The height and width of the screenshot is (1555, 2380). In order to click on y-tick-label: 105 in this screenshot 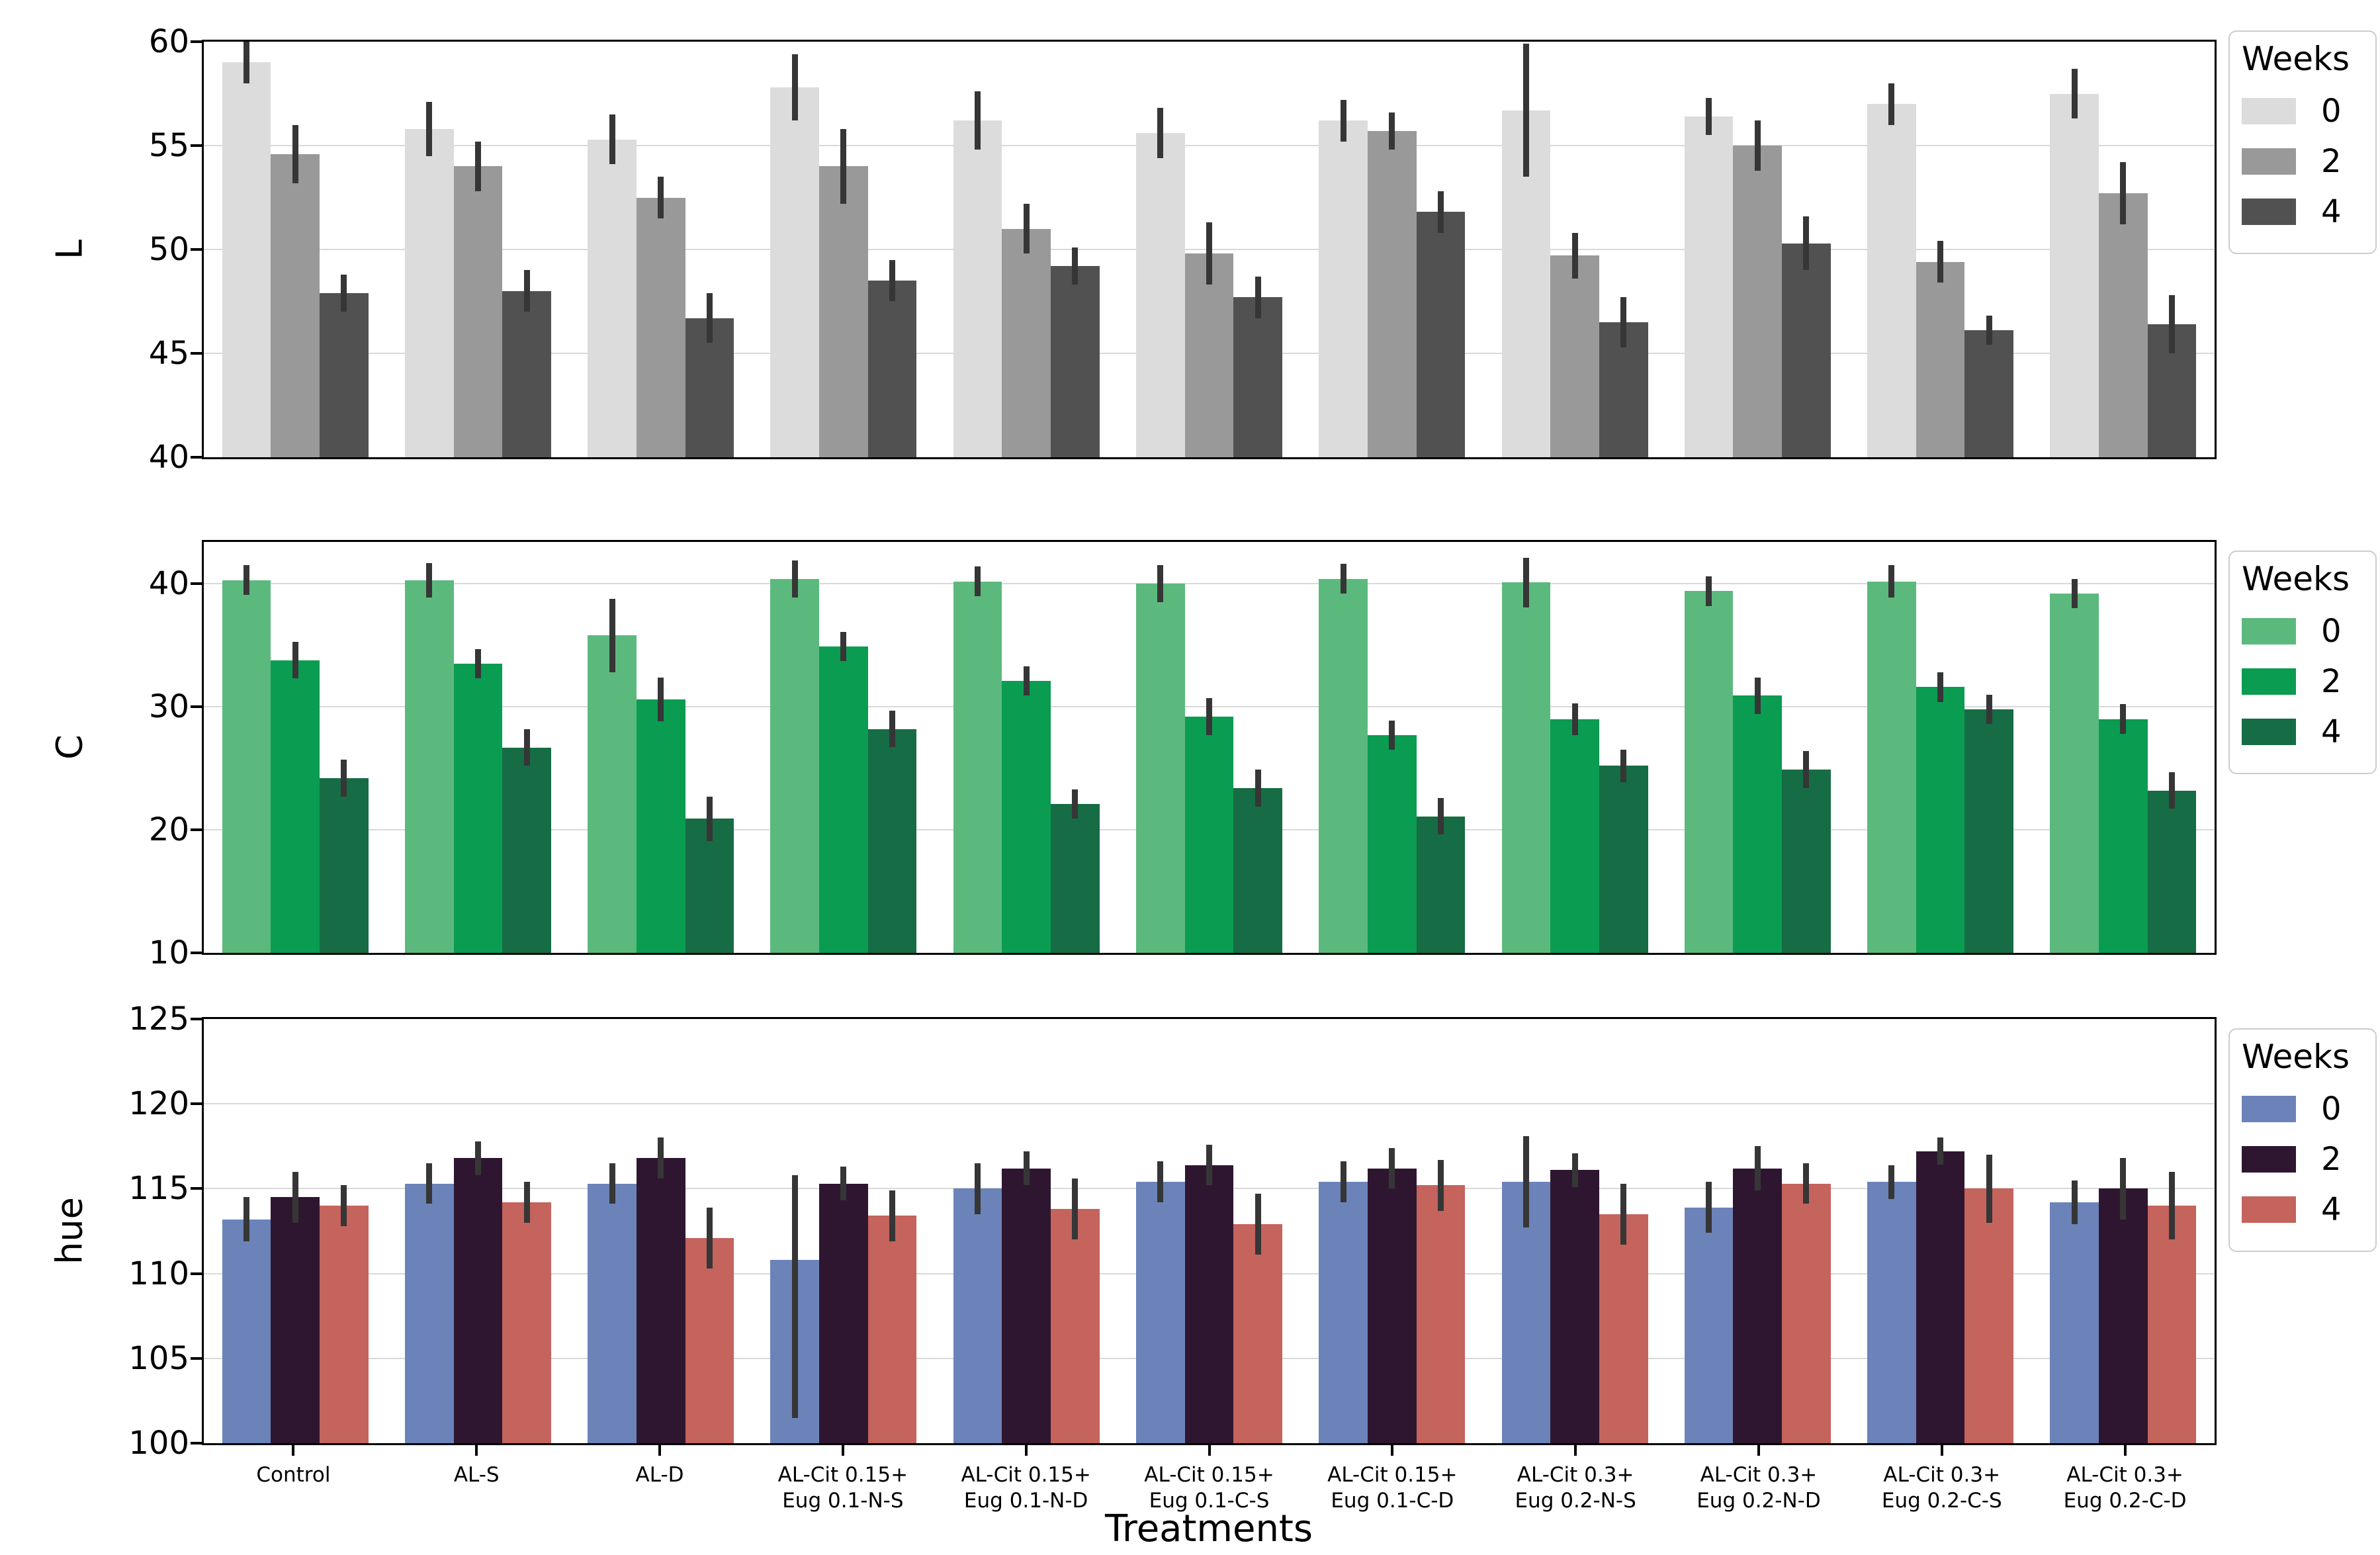, I will do `click(158, 1358)`.